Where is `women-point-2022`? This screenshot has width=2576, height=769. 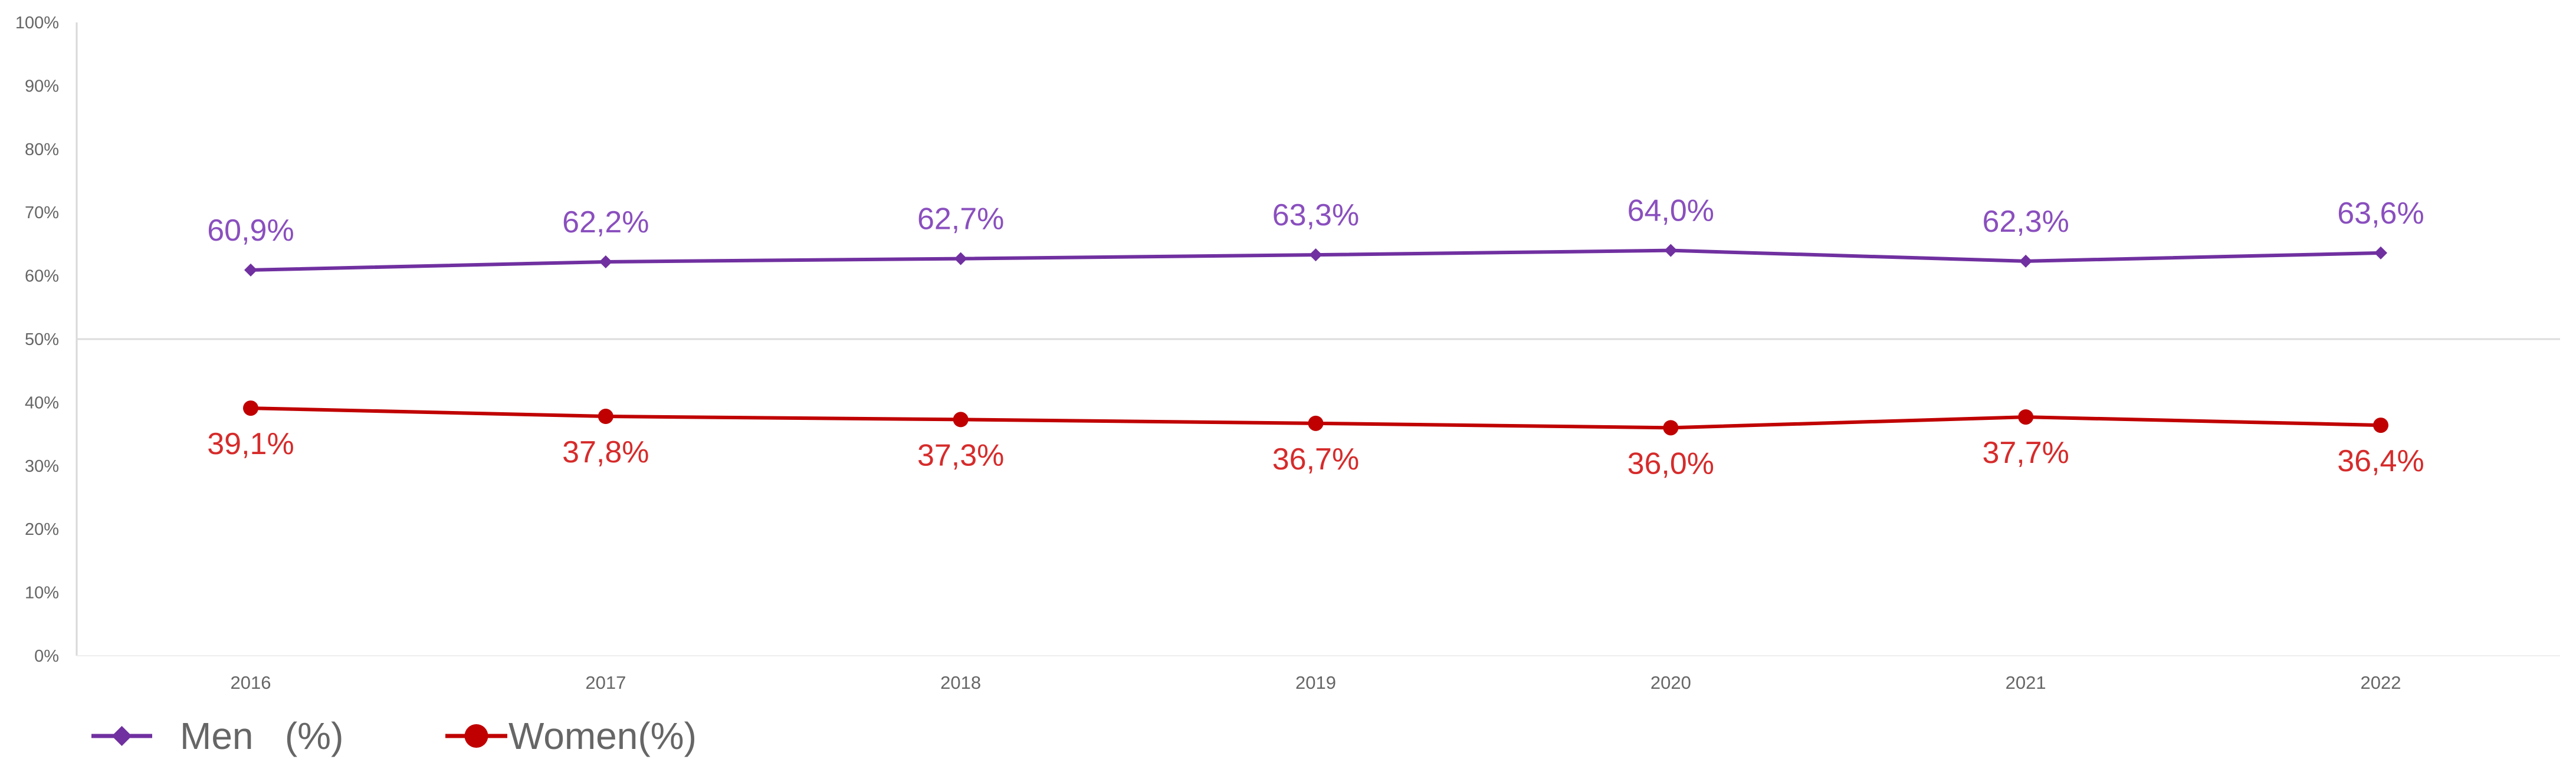 women-point-2022 is located at coordinates (2380, 425).